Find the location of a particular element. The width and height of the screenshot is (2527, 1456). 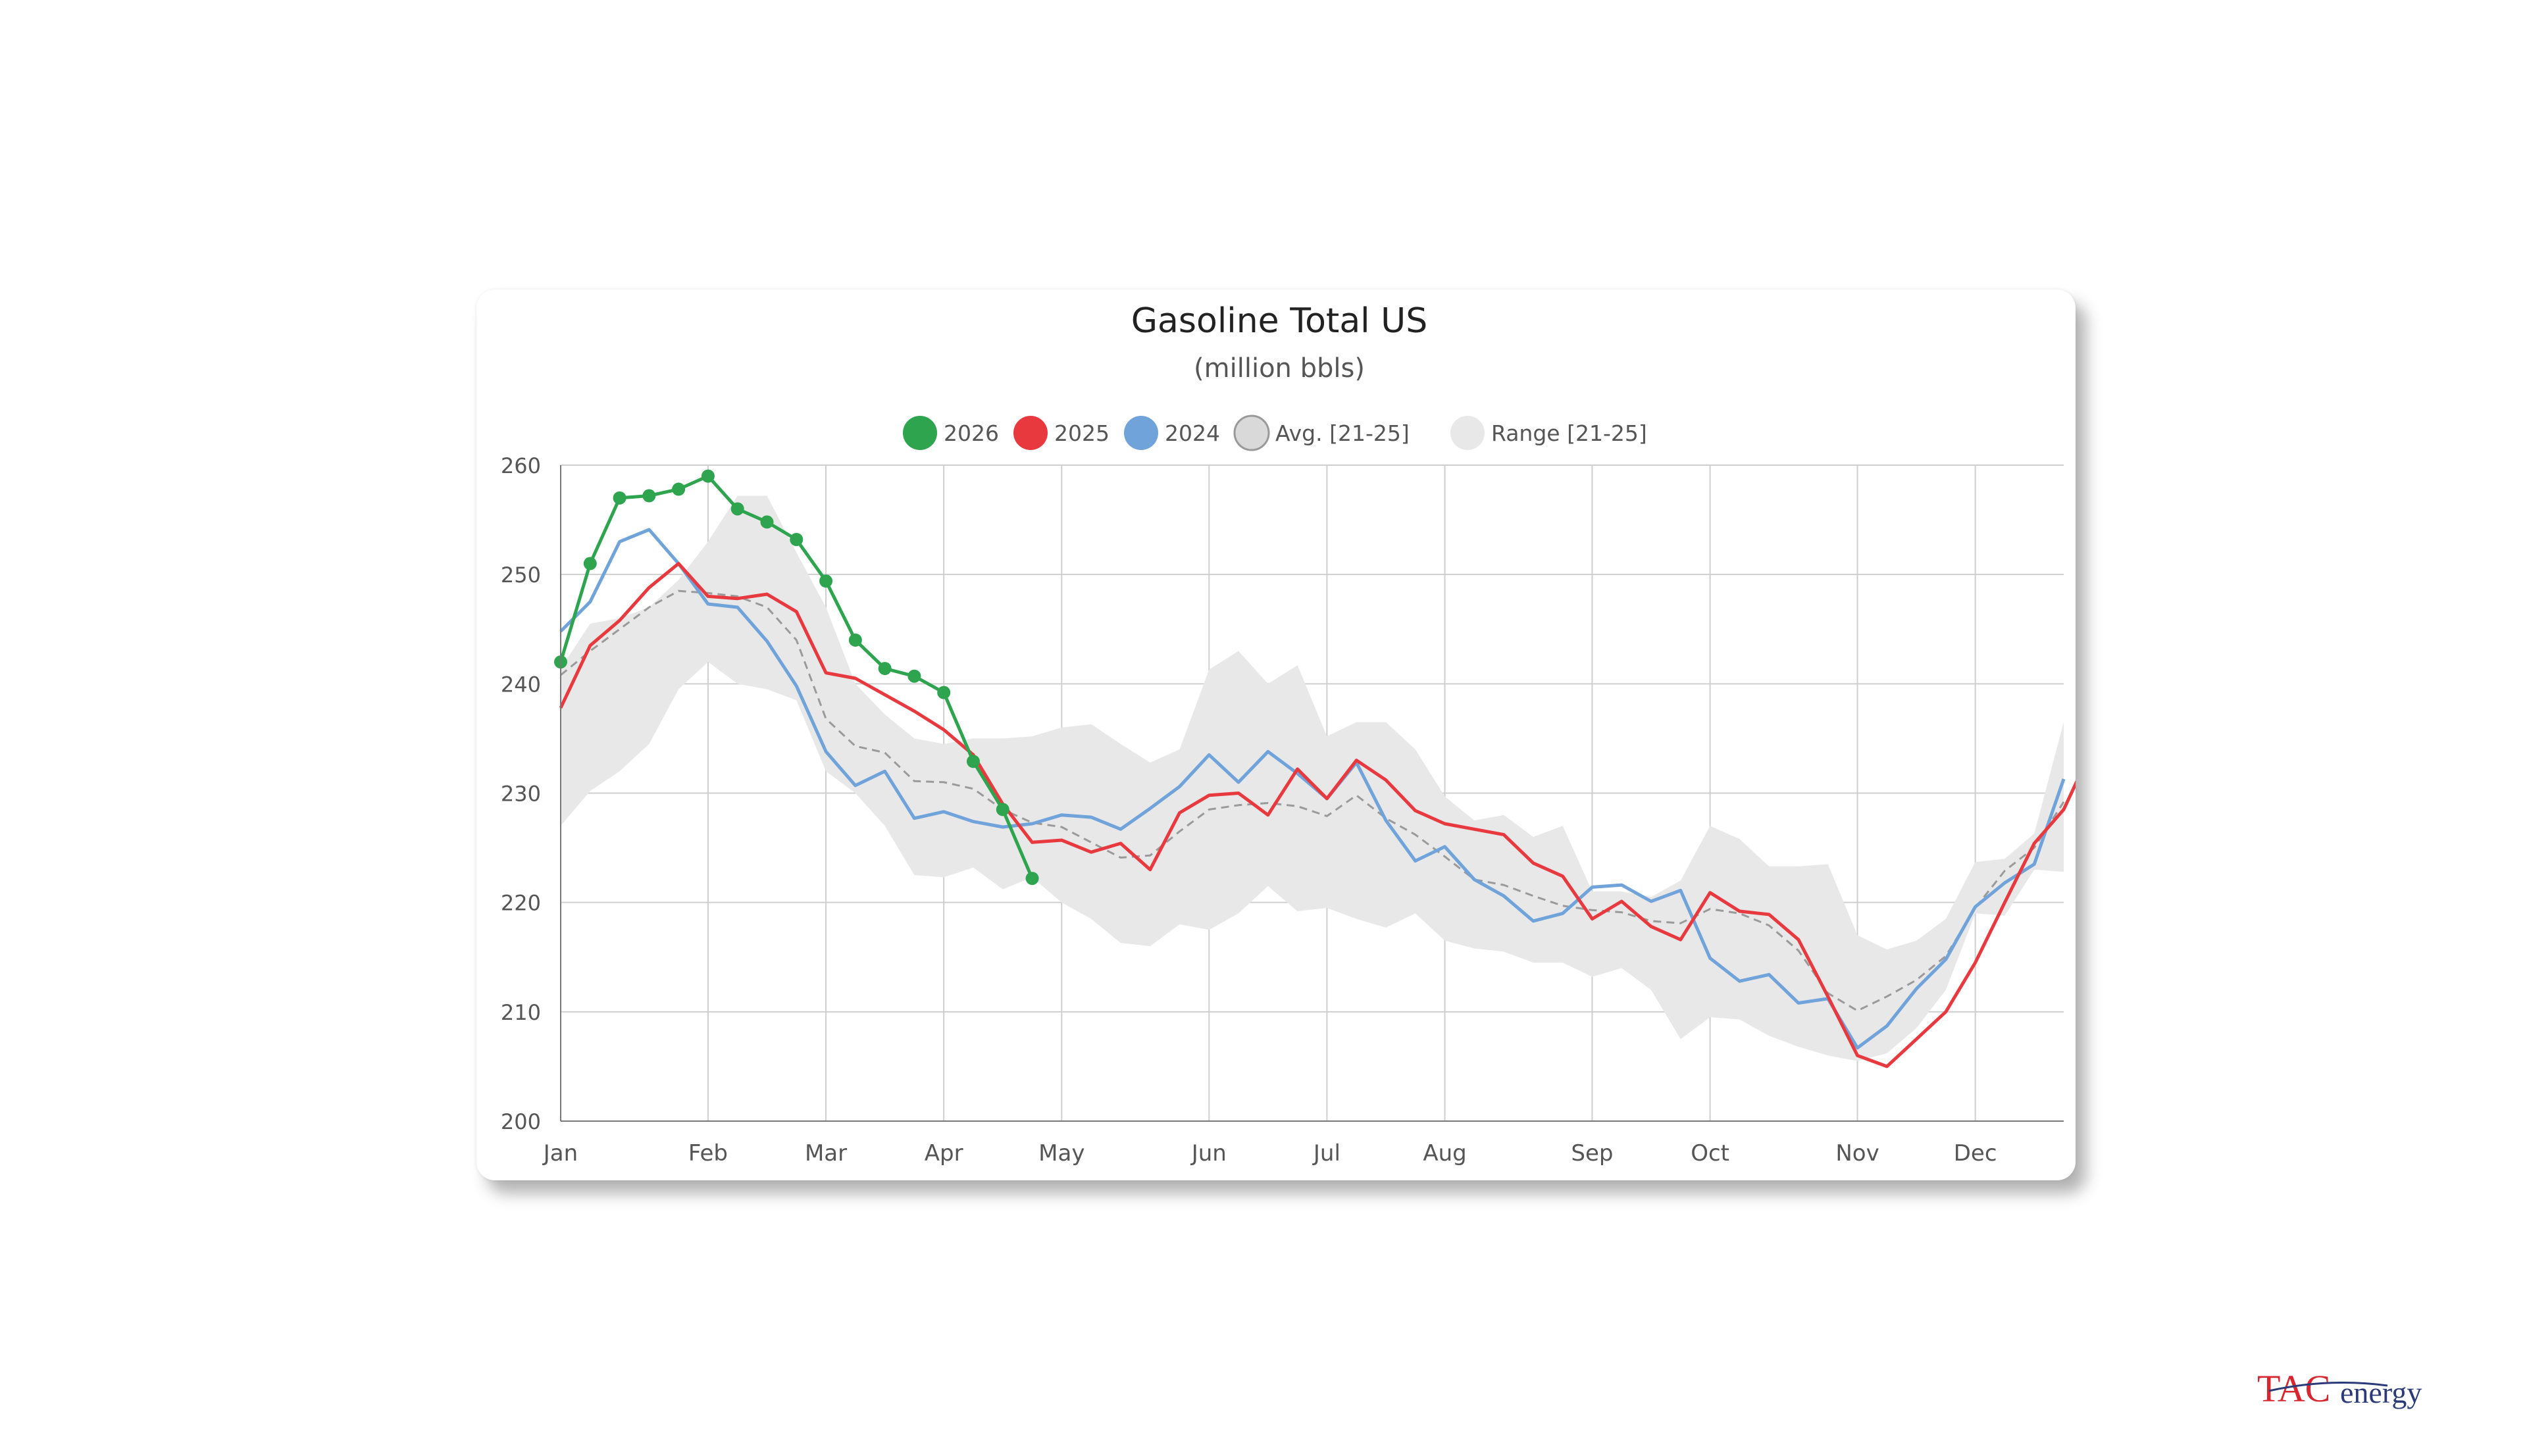

x-tick-label: Oct is located at coordinates (1710, 1153).